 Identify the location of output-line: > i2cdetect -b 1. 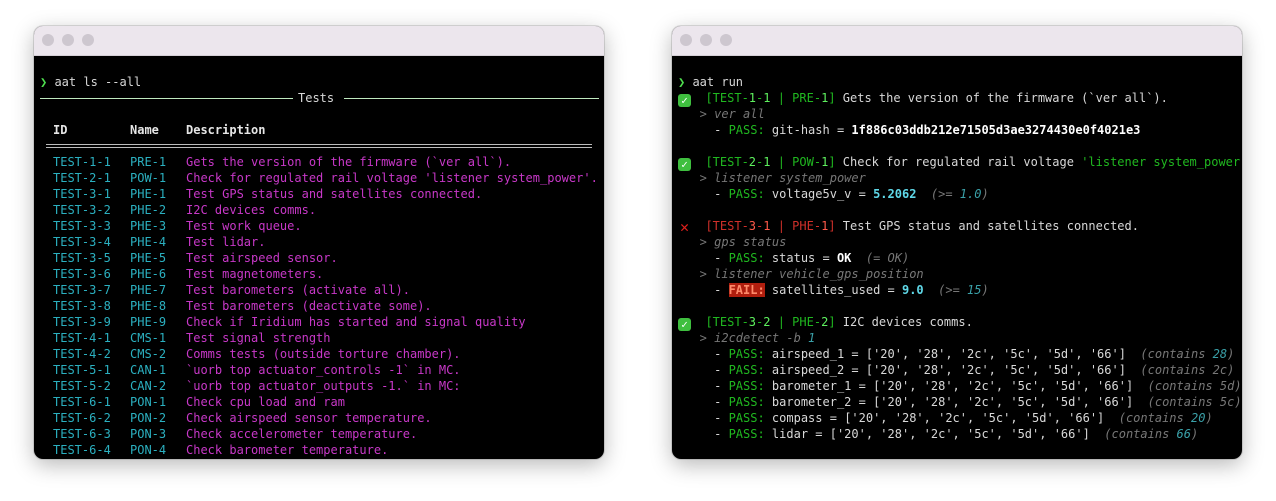
(747, 338).